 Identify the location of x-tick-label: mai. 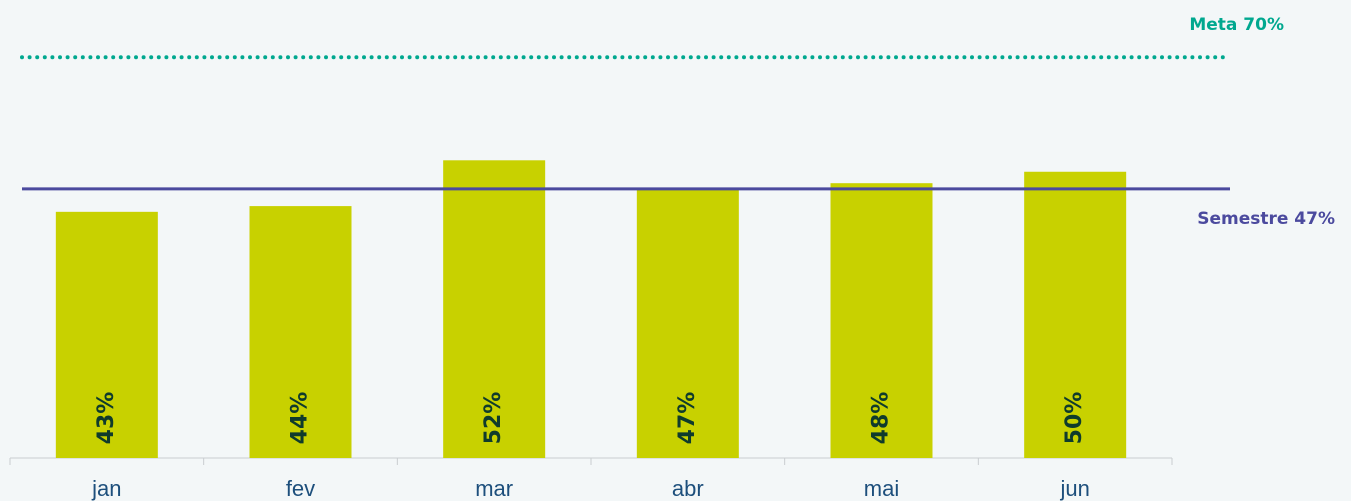
(881, 488).